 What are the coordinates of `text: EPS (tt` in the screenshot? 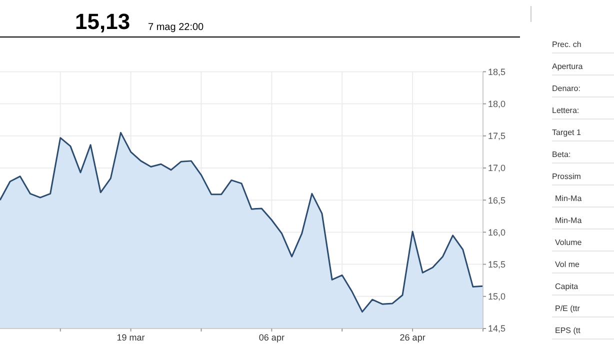 It's located at (568, 330).